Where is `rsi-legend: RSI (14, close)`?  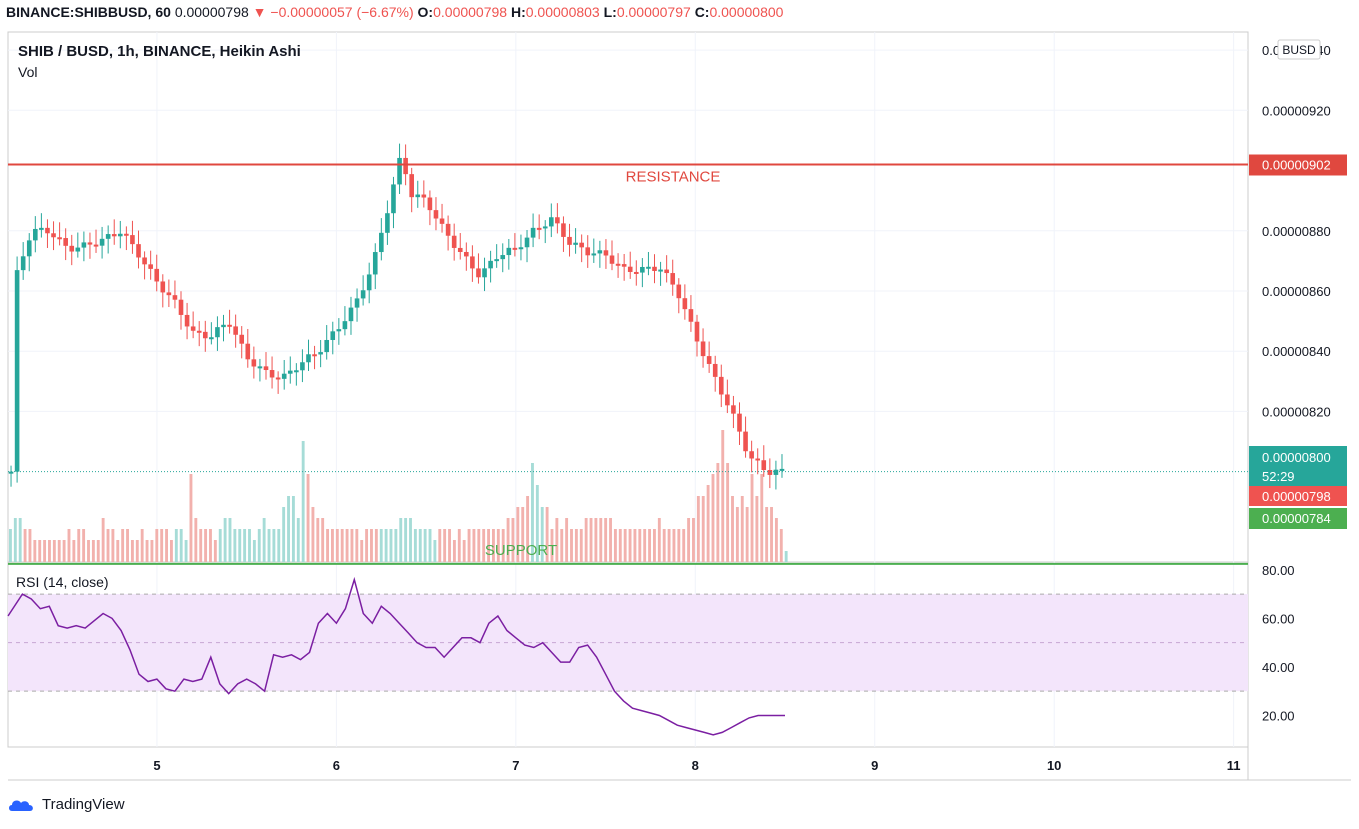
rsi-legend: RSI (14, close) is located at coordinates (62, 582).